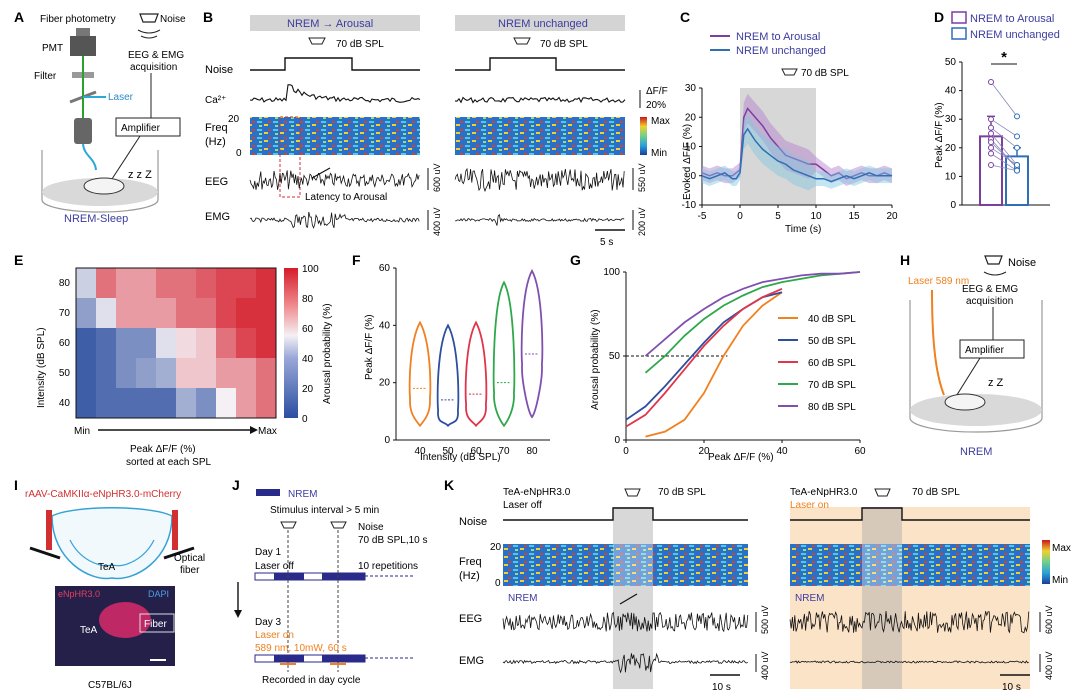 This screenshot has width=1080, height=698. Describe the element at coordinates (158, 594) in the screenshot. I see `i-dapi-label: DAPI` at that location.